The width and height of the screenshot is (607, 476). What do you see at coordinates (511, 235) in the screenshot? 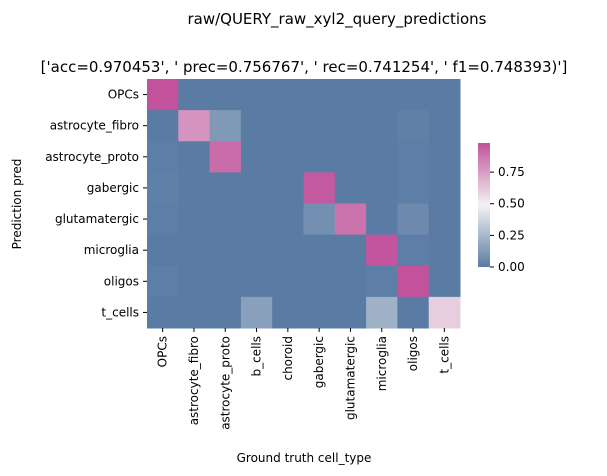
I see `colorbar-tick-label: 0.25` at bounding box center [511, 235].